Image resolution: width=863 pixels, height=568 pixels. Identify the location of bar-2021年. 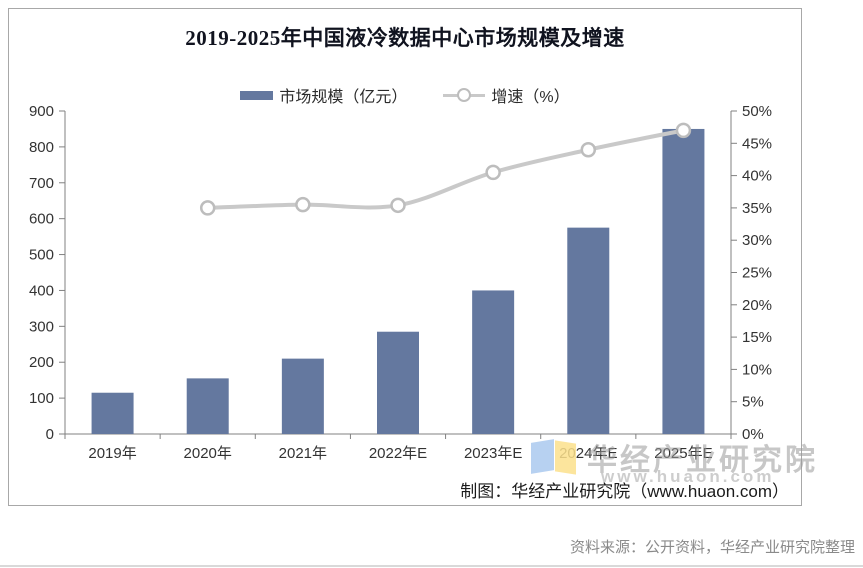
(302, 396).